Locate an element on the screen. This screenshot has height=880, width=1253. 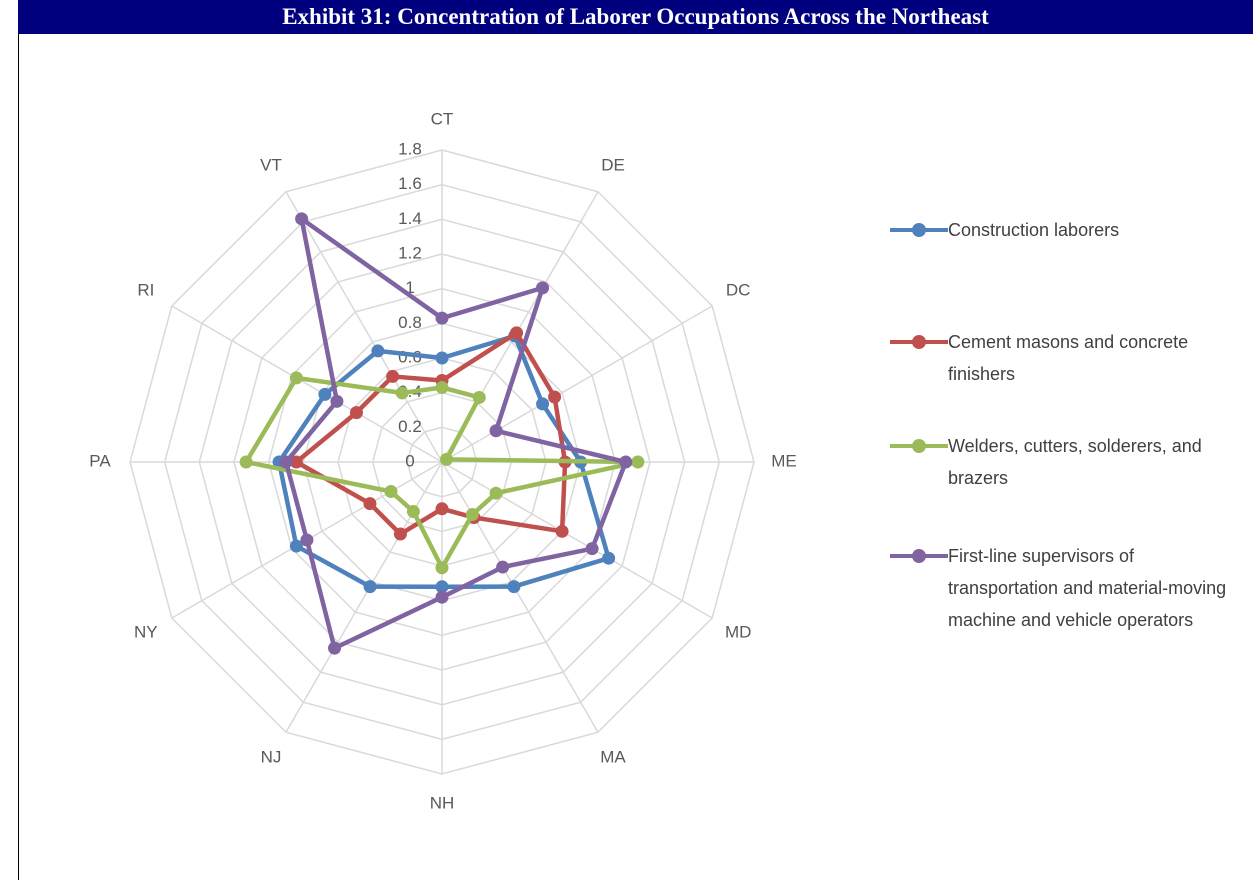
category-label: MA is located at coordinates (613, 757).